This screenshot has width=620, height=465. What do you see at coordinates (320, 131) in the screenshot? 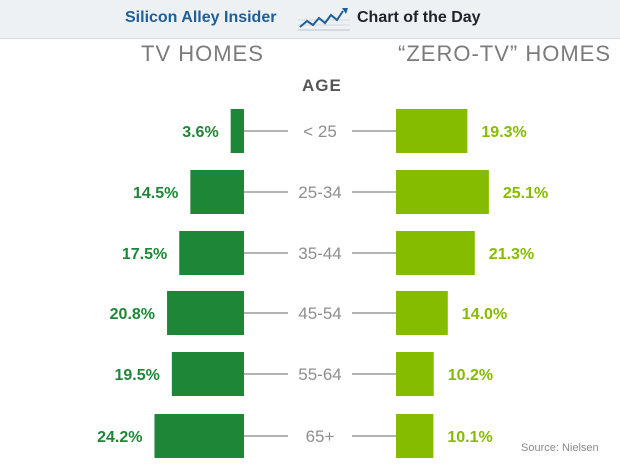
I see `age-category-label: < 25` at bounding box center [320, 131].